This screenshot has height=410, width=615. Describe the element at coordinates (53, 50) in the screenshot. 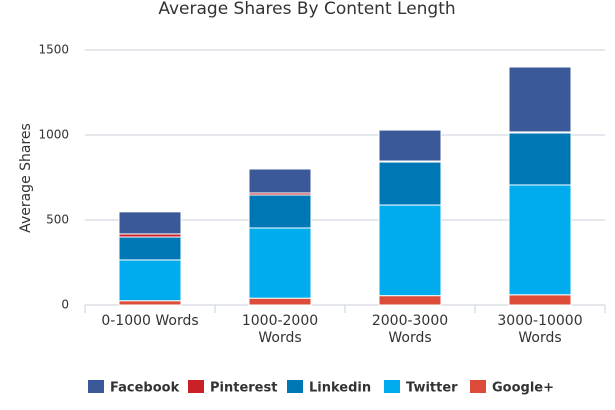

I see `y-tick-label: 1500` at that location.